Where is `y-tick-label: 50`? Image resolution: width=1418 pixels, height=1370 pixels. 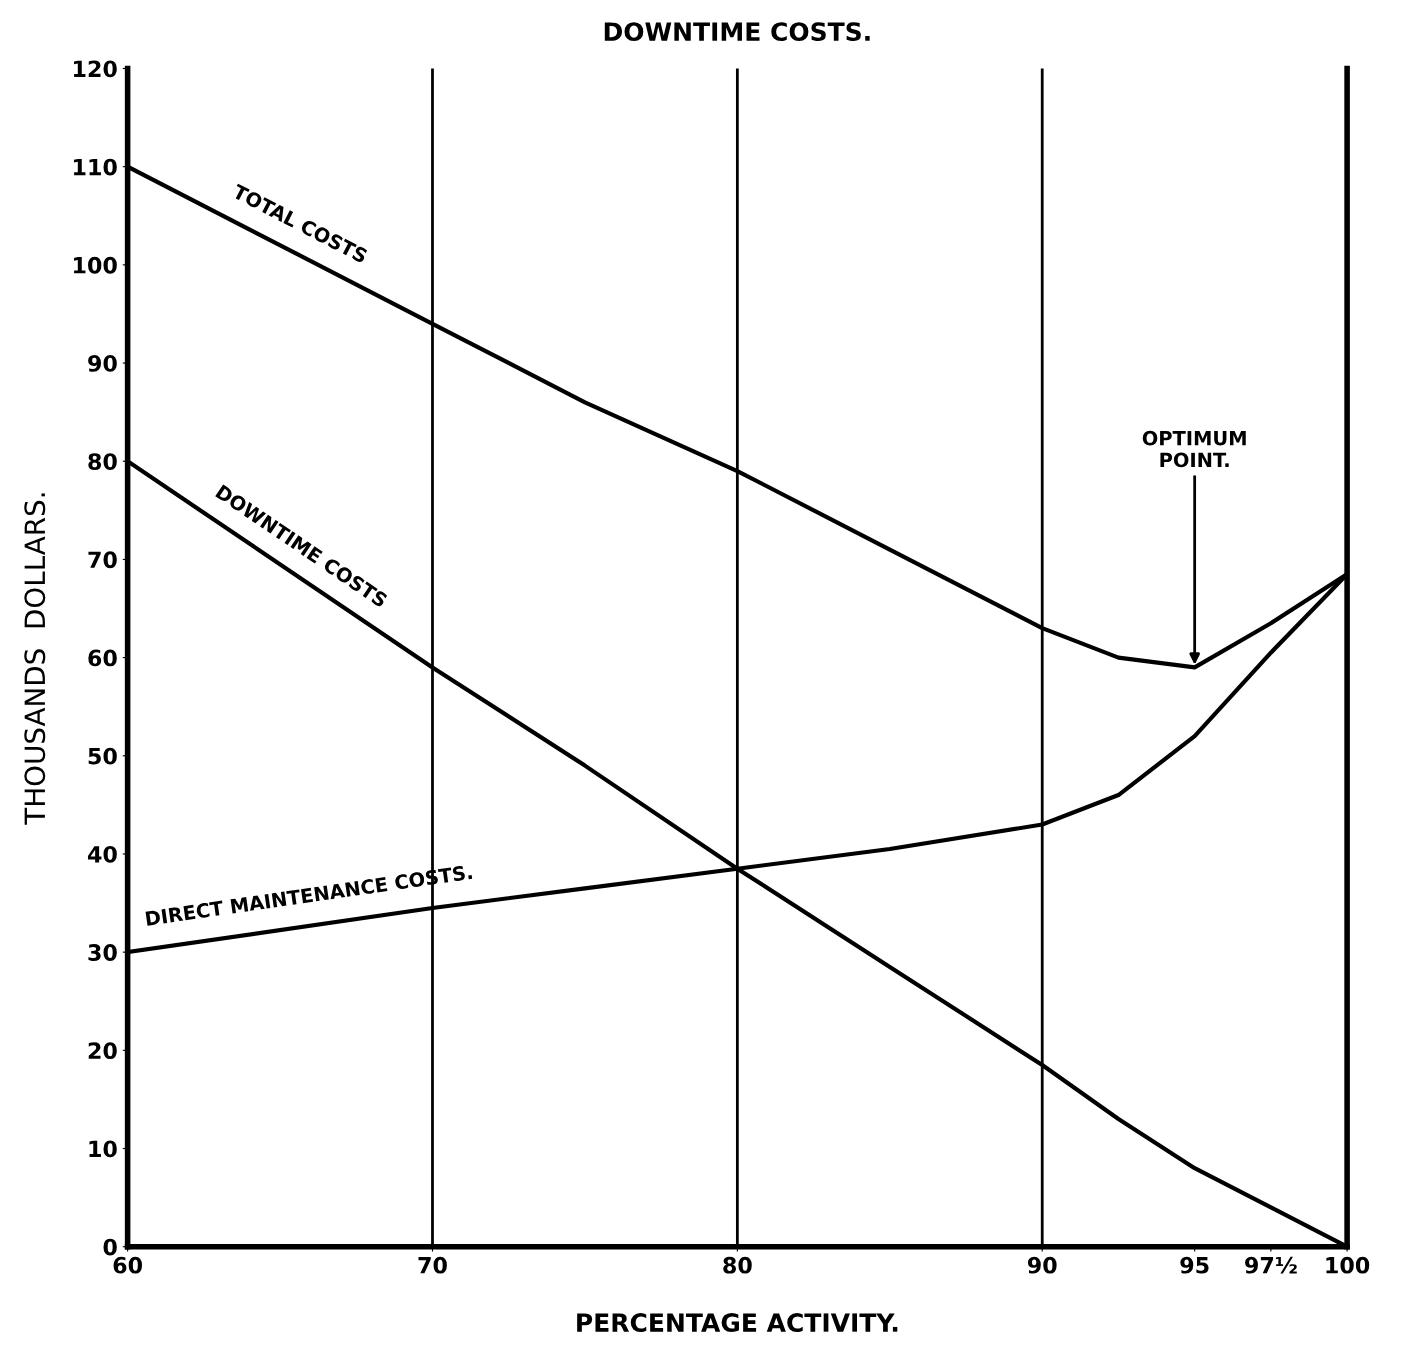
y-tick-label: 50 is located at coordinates (102, 756).